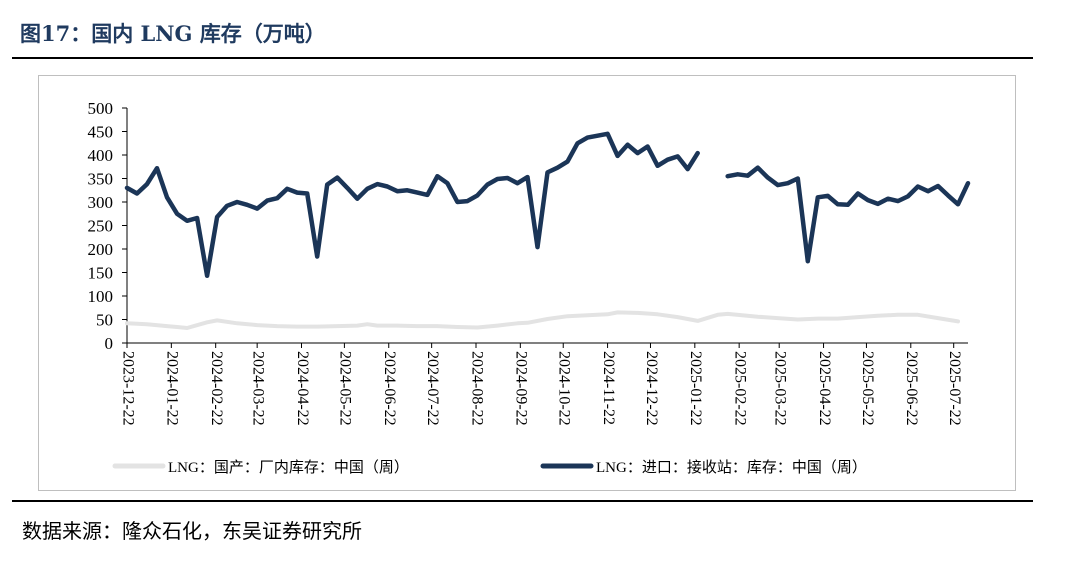 This screenshot has width=1072, height=566. What do you see at coordinates (911, 388) in the screenshot?
I see `x-tick-label: 2025-06-22` at bounding box center [911, 388].